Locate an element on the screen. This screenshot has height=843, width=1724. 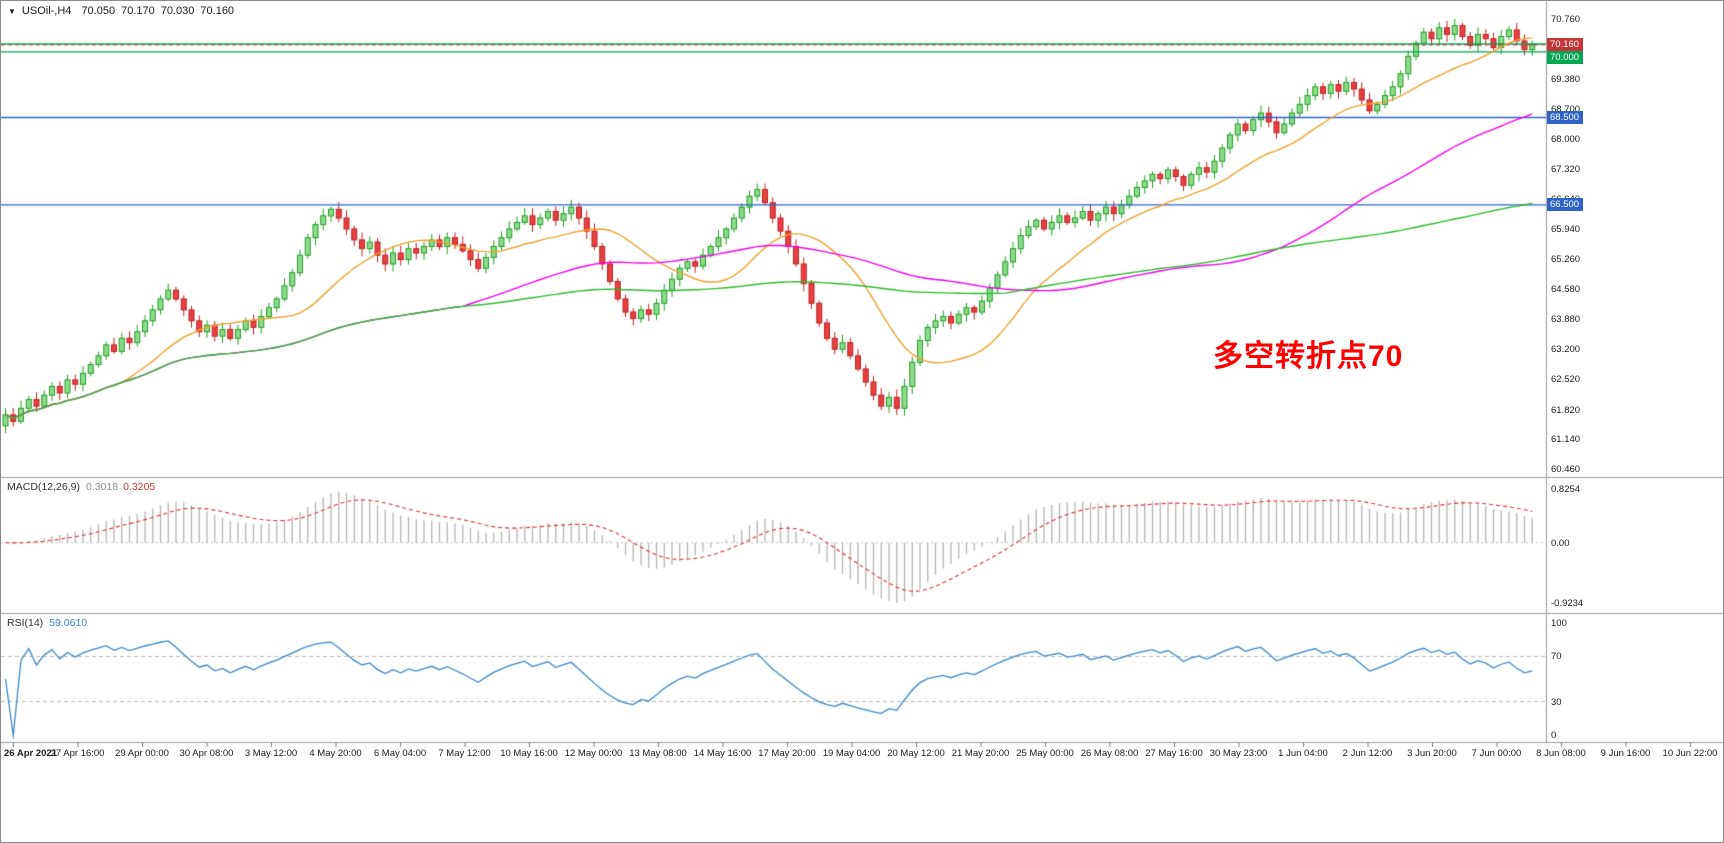
time-axis-label: 30 Apr 08:00 is located at coordinates (206, 753).